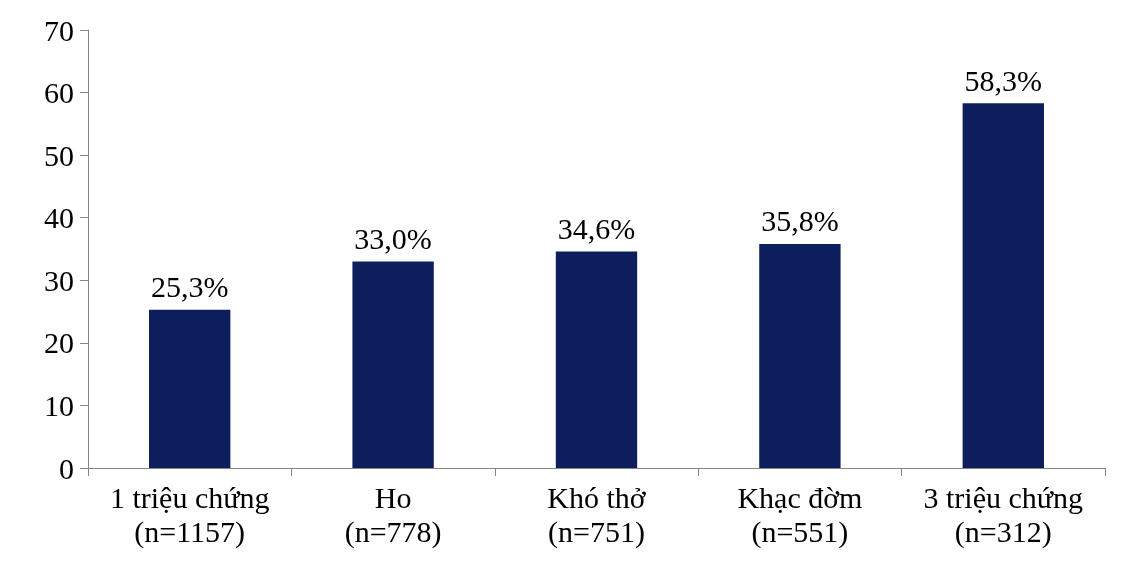  What do you see at coordinates (59, 343) in the screenshot?
I see `y-tick-label: 20` at bounding box center [59, 343].